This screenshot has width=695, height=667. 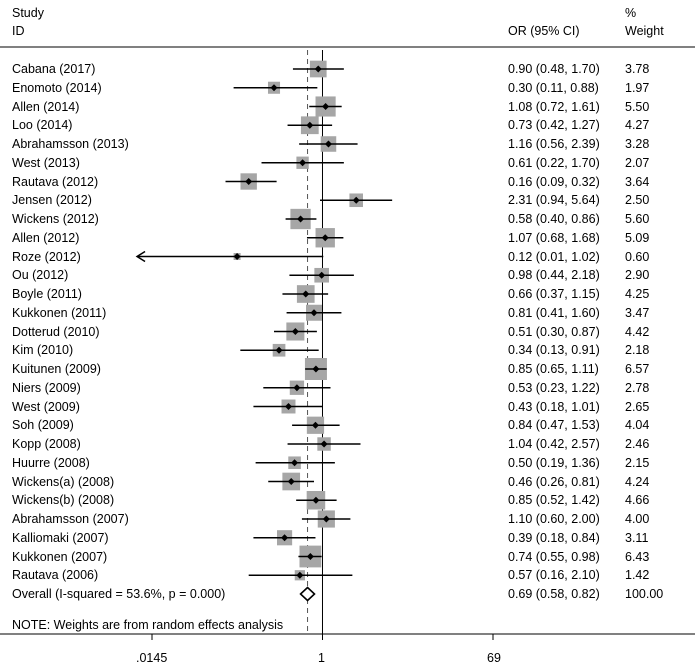 What do you see at coordinates (644, 594) in the screenshot?
I see `overall-weight: 100.00` at bounding box center [644, 594].